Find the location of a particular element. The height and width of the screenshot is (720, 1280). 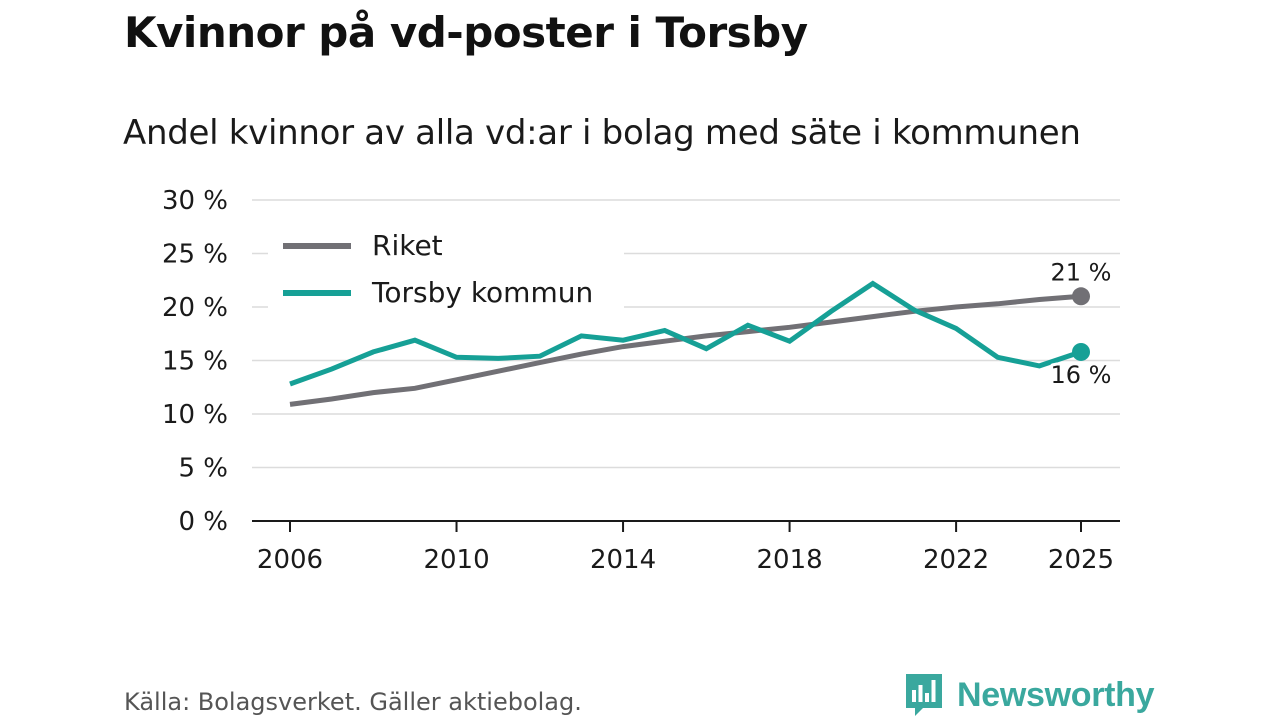

newsworthy-logo-icon is located at coordinates (924, 695).